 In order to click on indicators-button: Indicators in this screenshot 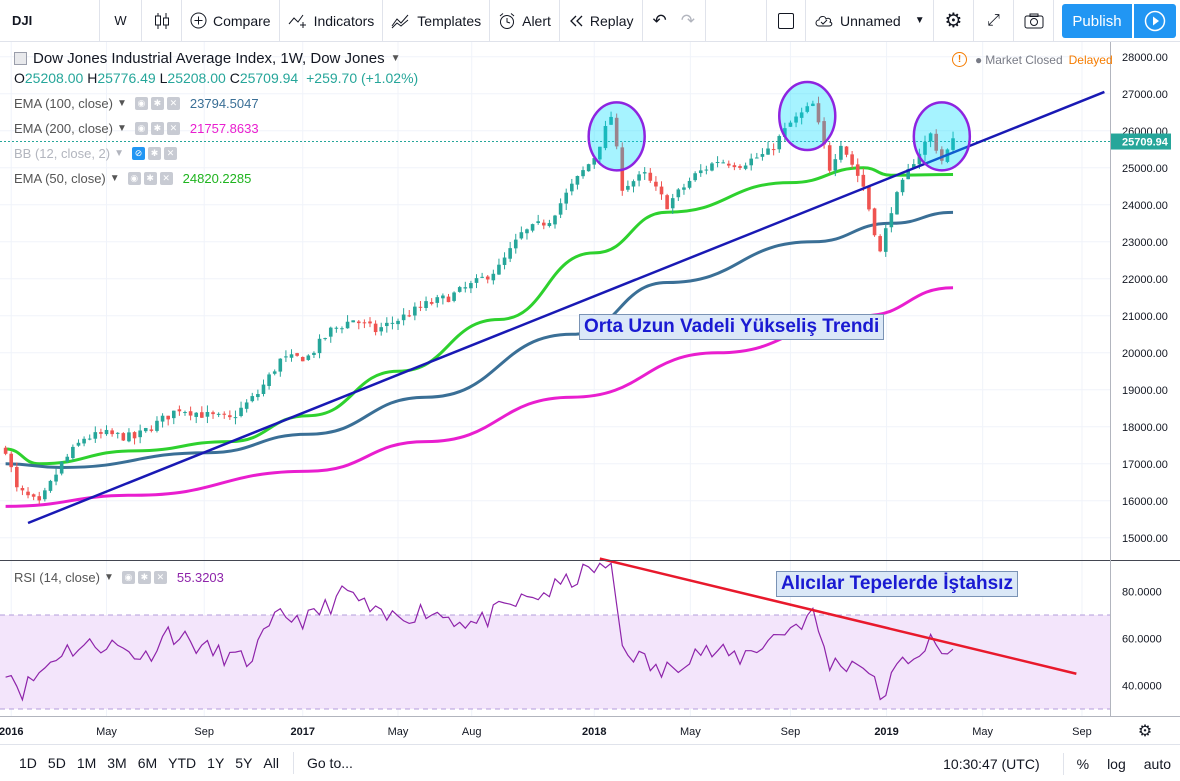, I will do `click(332, 21)`.